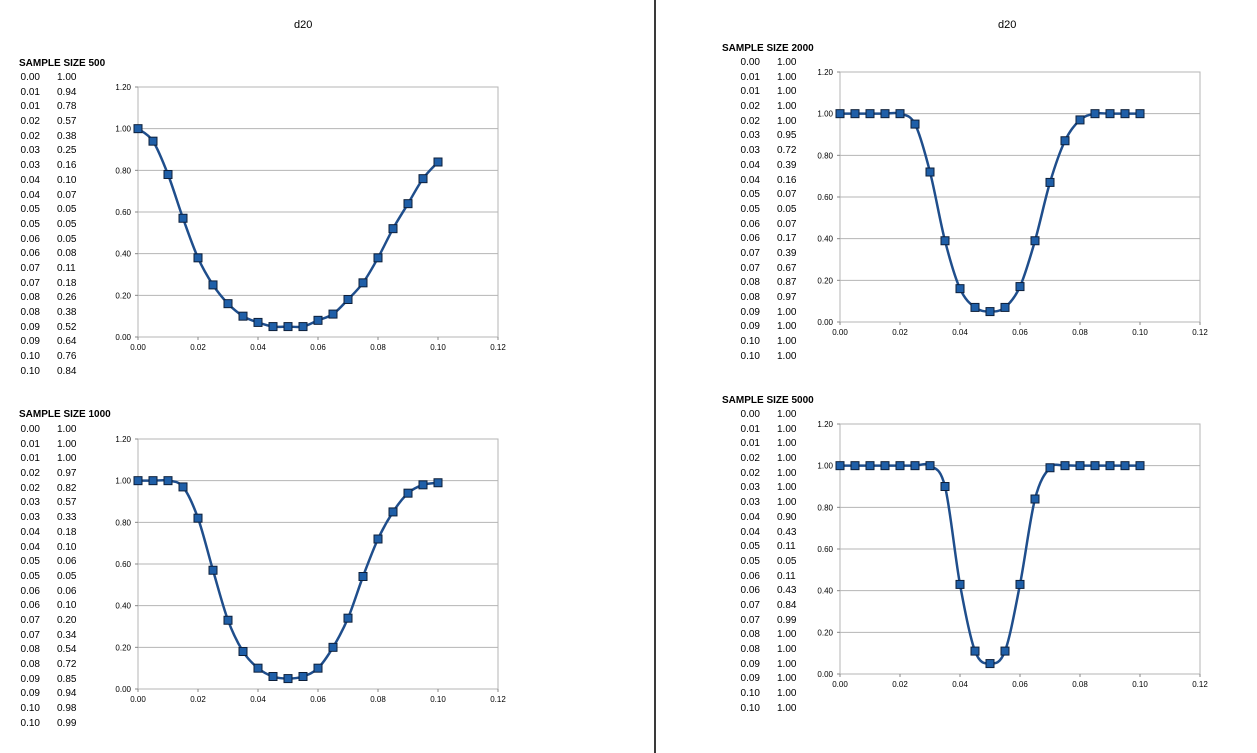 The image size is (1257, 753). Describe the element at coordinates (498, 699) in the screenshot. I see `x-tick-label: 0.12` at that location.